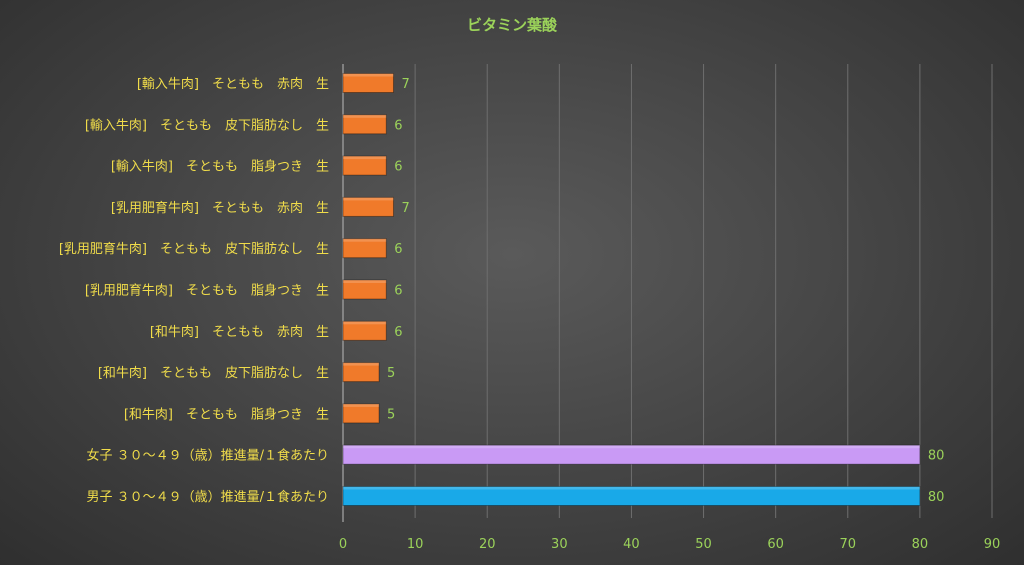 Image resolution: width=1024 pixels, height=565 pixels. What do you see at coordinates (775, 544) in the screenshot?
I see `x-tick-label: 60` at bounding box center [775, 544].